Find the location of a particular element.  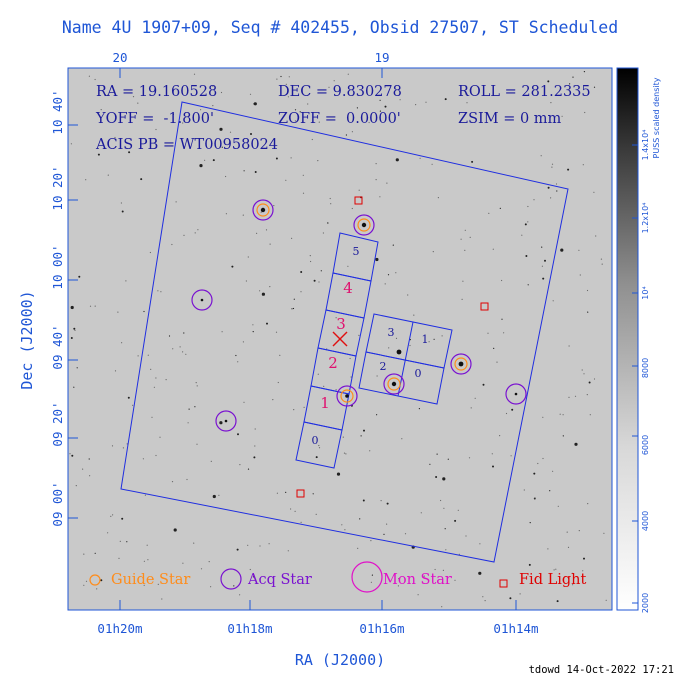

colorbar-tick-label: 8000 is located at coordinates (645, 368).